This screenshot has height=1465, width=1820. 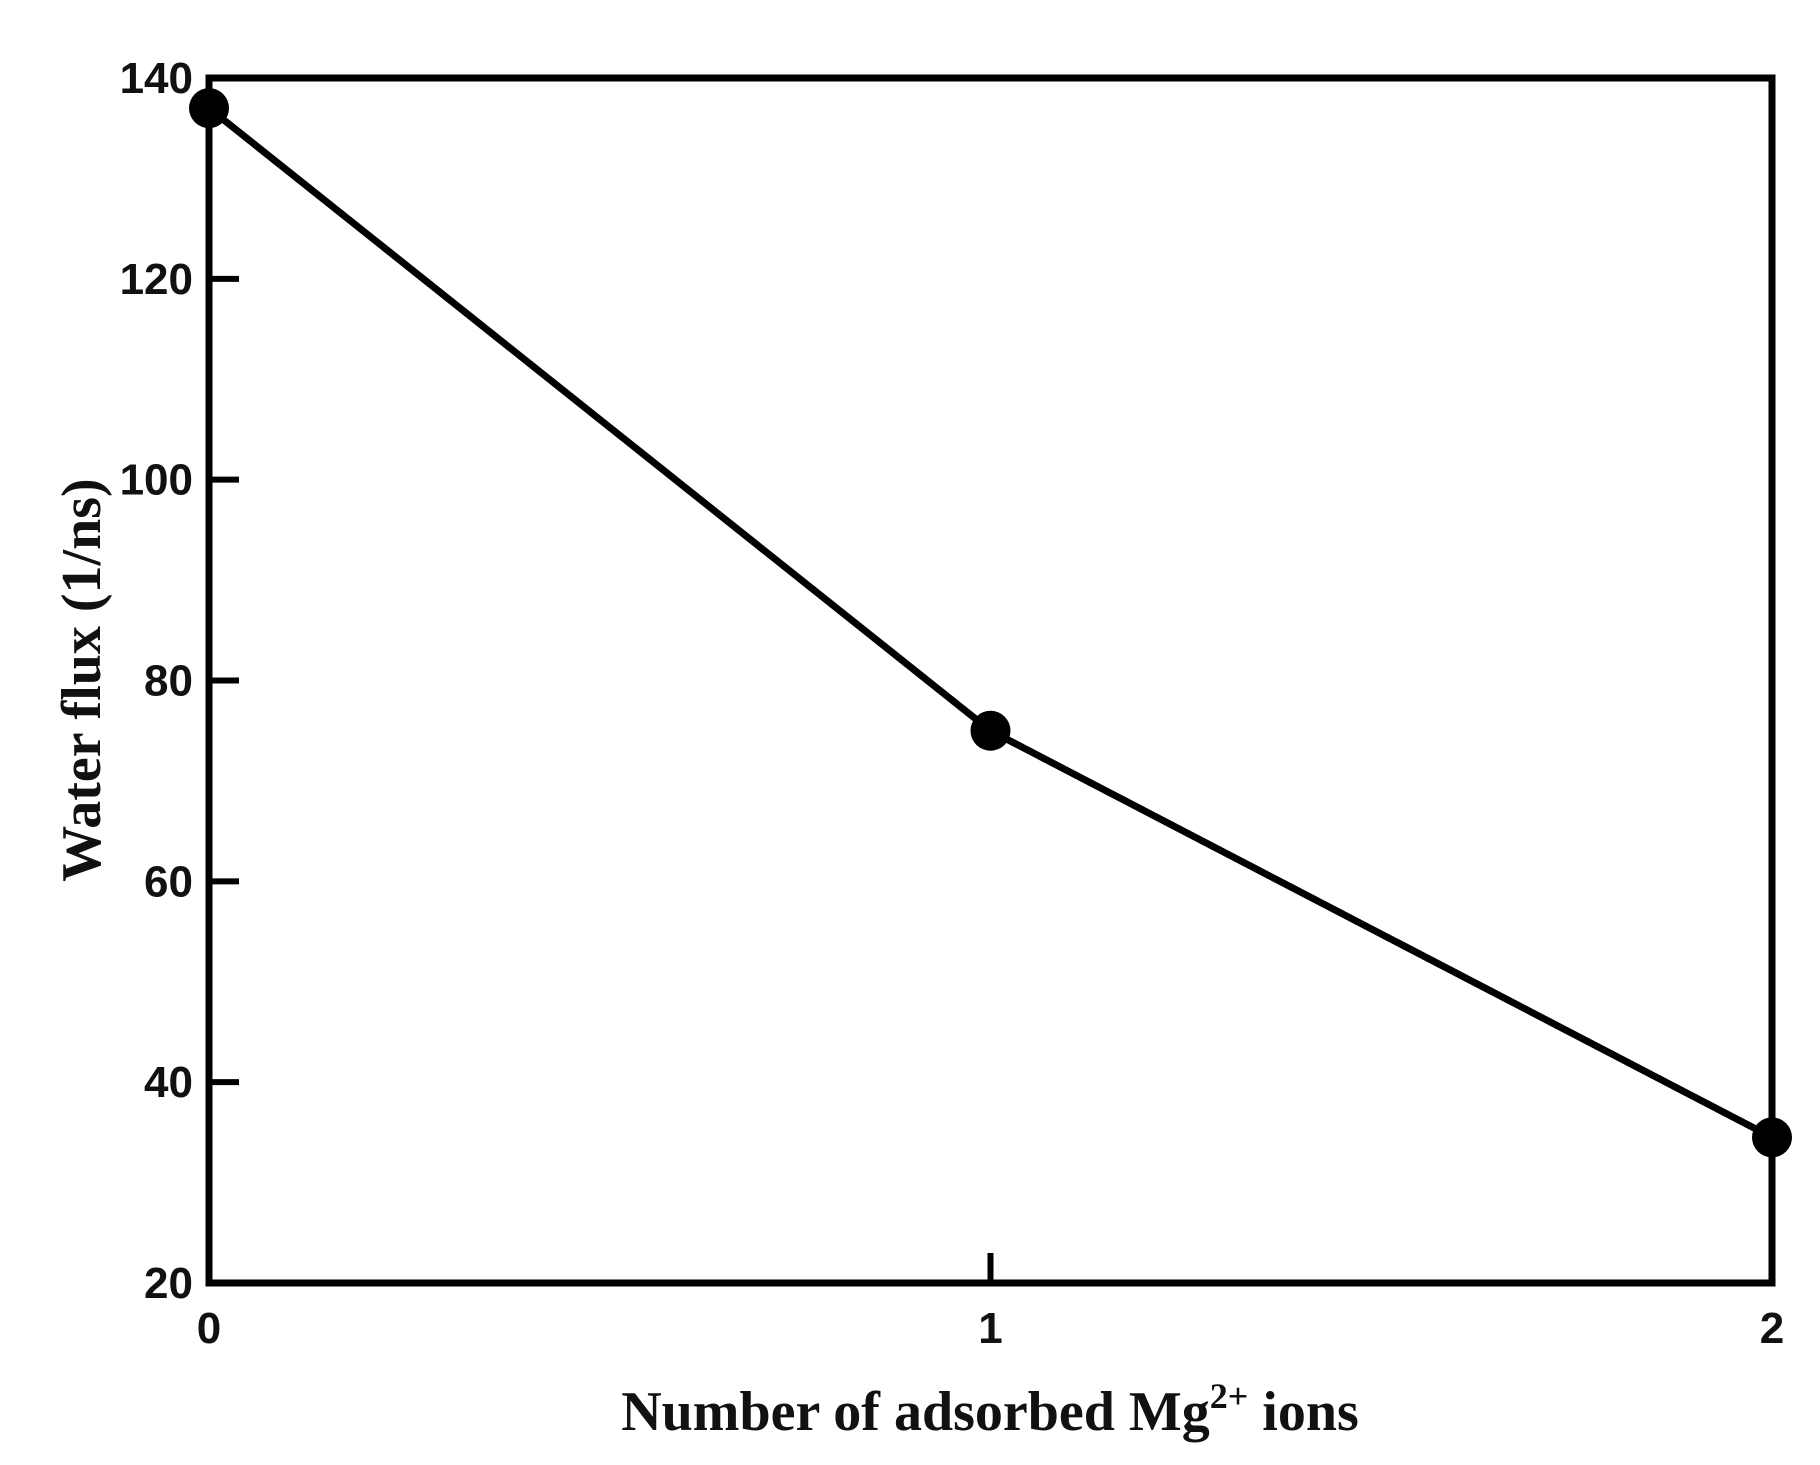 I want to click on y-tick-label: 60, so click(x=168, y=881).